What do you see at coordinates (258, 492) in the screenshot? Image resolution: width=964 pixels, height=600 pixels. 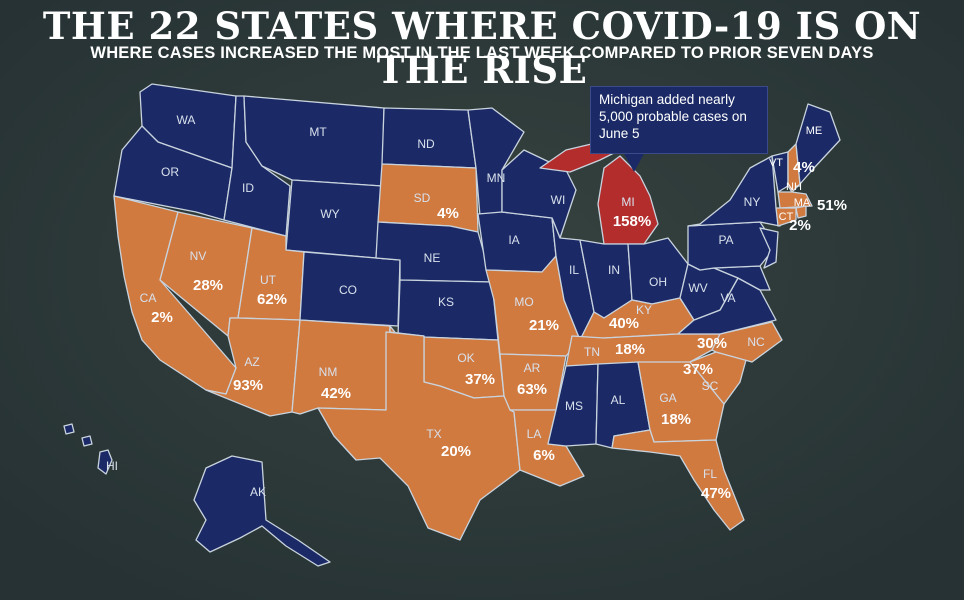 I see `label-ak: AK` at bounding box center [258, 492].